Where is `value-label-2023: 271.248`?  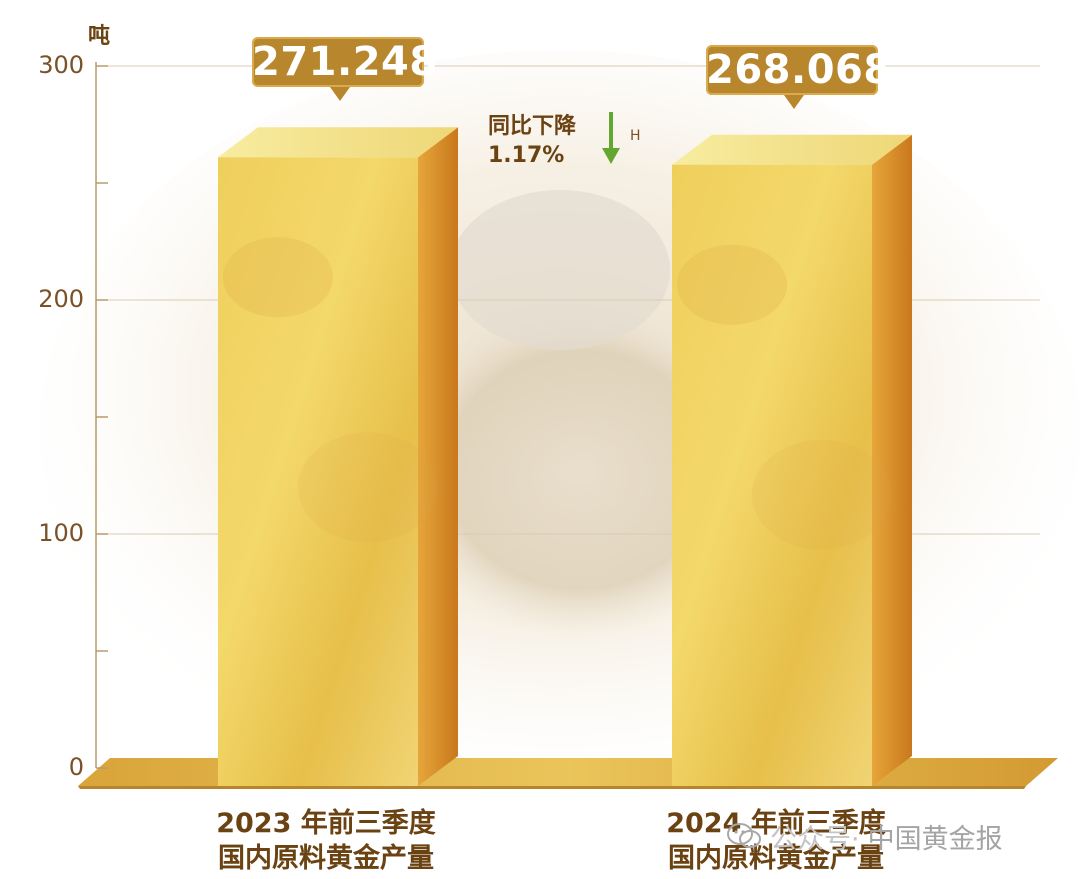
value-label-2023: 271.248 is located at coordinates (345, 62).